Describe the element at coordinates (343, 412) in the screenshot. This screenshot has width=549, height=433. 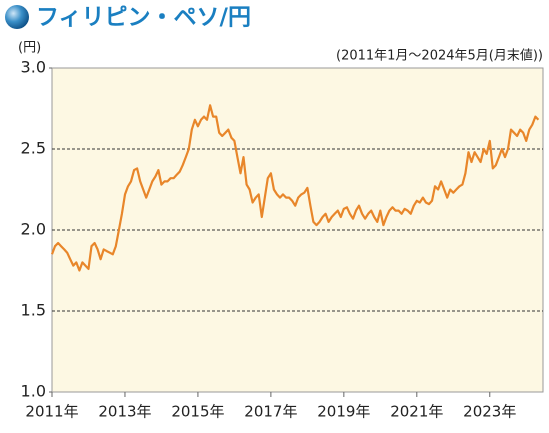
I see `x-tick-label: 2019年` at that location.